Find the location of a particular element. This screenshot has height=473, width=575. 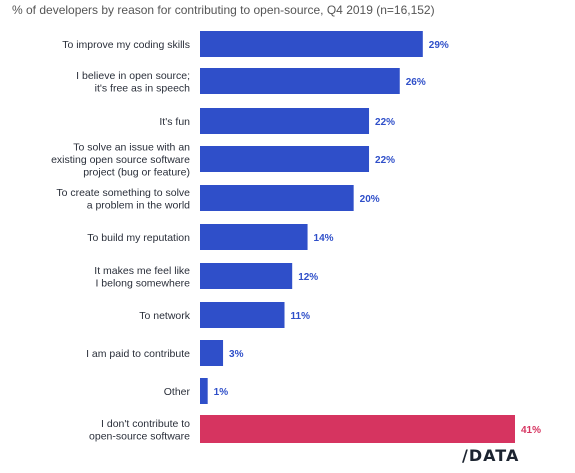

data-logo: /DATA is located at coordinates (491, 455).